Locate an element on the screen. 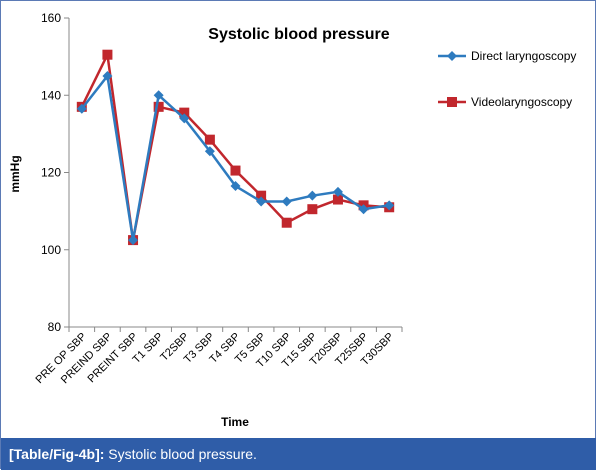  legend-item: Direct laryngoscopy is located at coordinates (507, 56).